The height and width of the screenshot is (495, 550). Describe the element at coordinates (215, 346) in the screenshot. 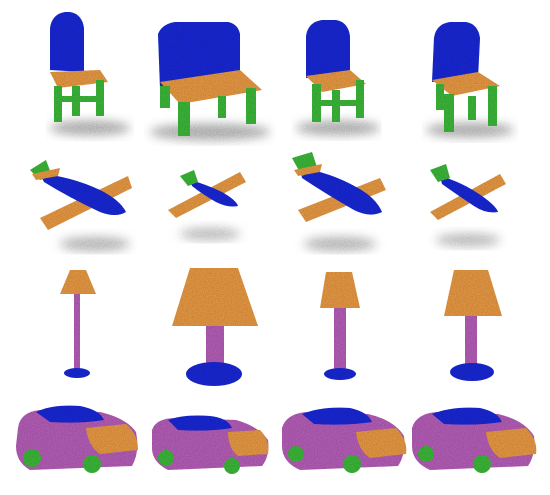

I see `lamp-stem` at that location.